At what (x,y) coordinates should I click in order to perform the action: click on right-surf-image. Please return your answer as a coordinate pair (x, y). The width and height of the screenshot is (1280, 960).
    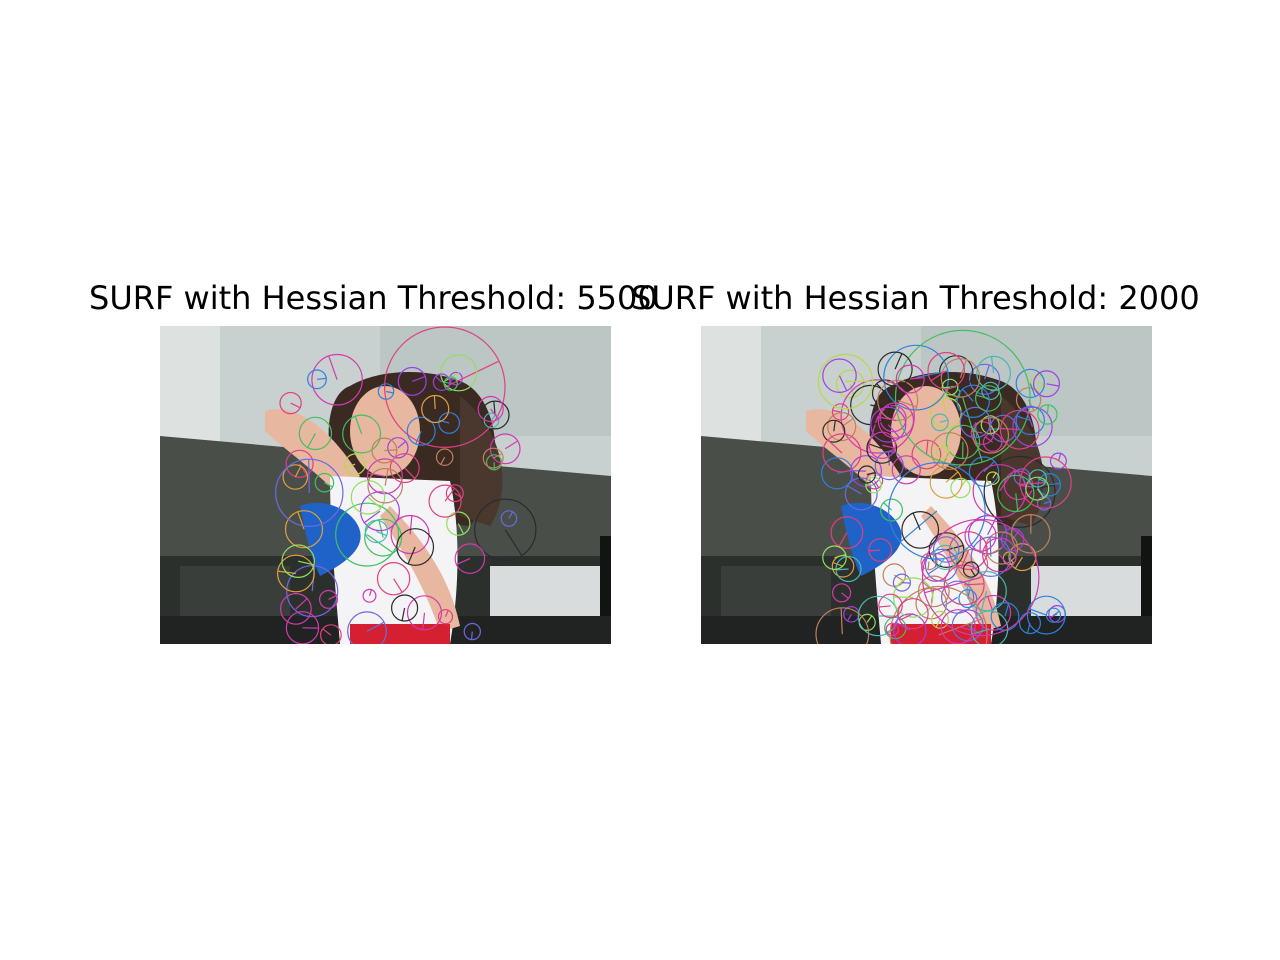
    Looking at the image, I should click on (926, 485).